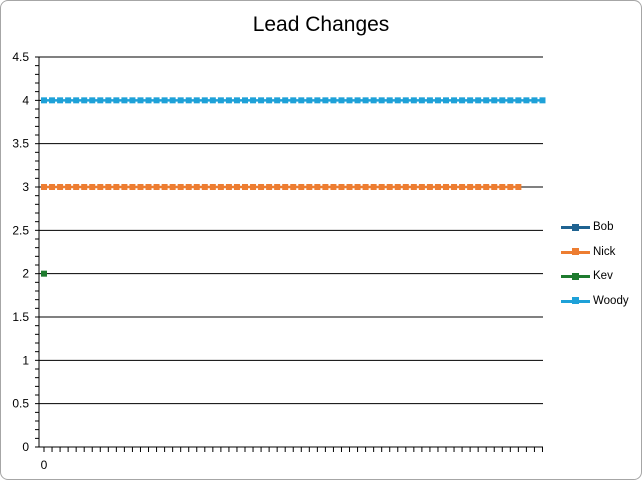  Describe the element at coordinates (603, 227) in the screenshot. I see `legend-label: Bob` at that location.